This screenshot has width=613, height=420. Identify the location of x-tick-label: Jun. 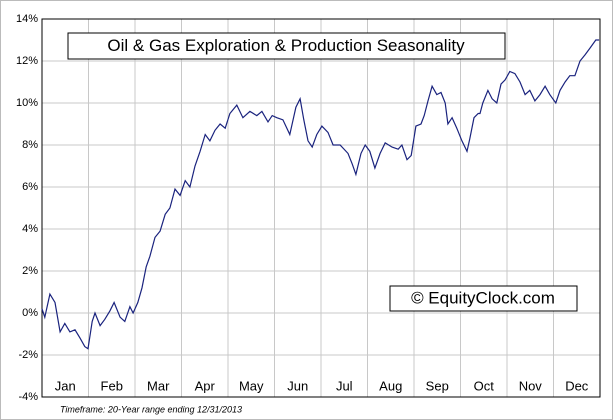
(297, 385).